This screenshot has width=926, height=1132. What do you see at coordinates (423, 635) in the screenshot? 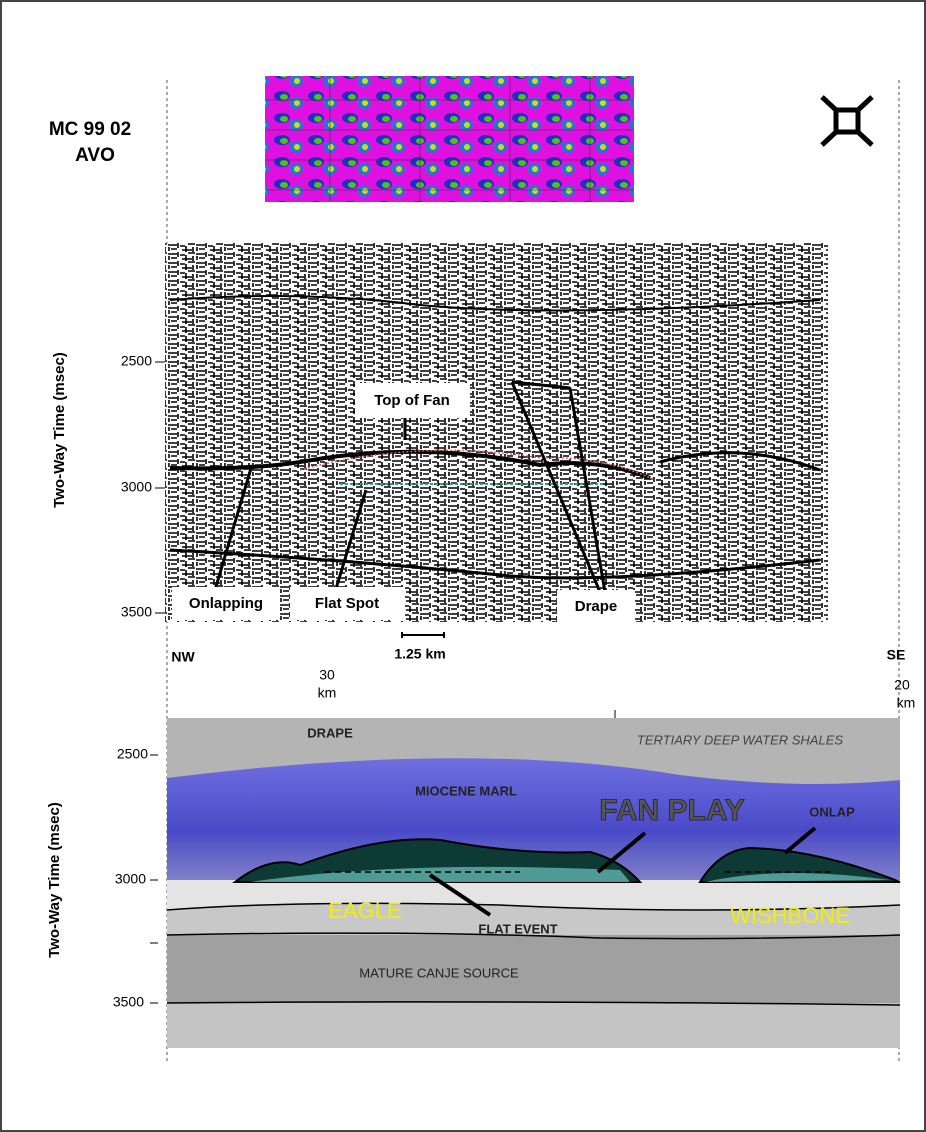
I see `scale-bar` at bounding box center [423, 635].